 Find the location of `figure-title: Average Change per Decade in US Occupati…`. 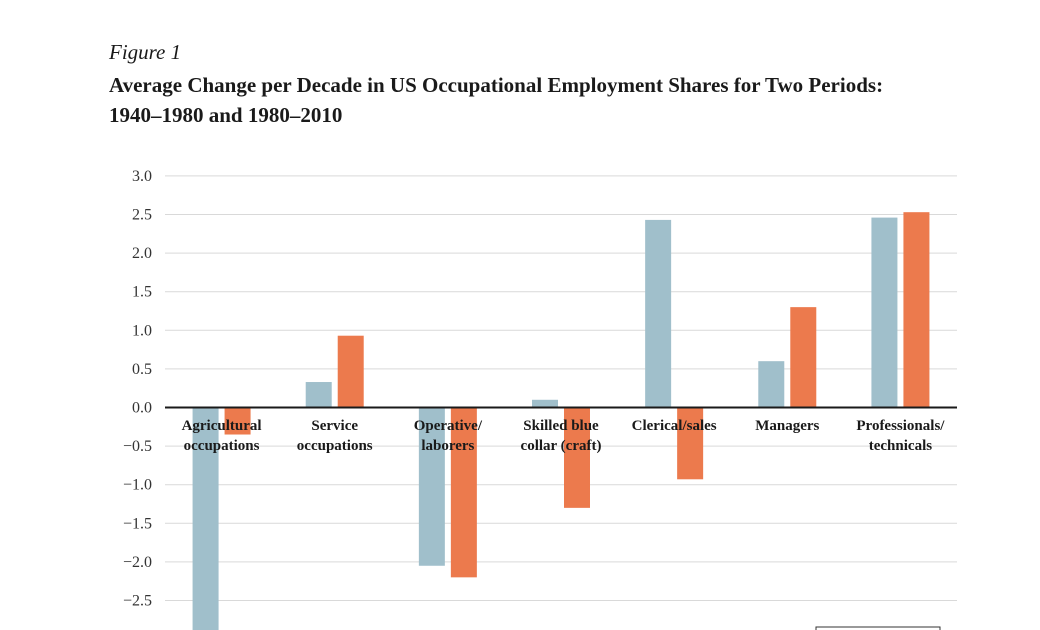

figure-title: Average Change per Decade in US Occupati… is located at coordinates (496, 100).